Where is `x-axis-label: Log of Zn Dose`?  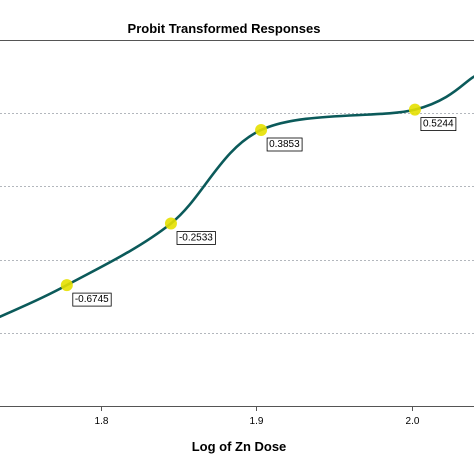
x-axis-label: Log of Zn Dose is located at coordinates (239, 446).